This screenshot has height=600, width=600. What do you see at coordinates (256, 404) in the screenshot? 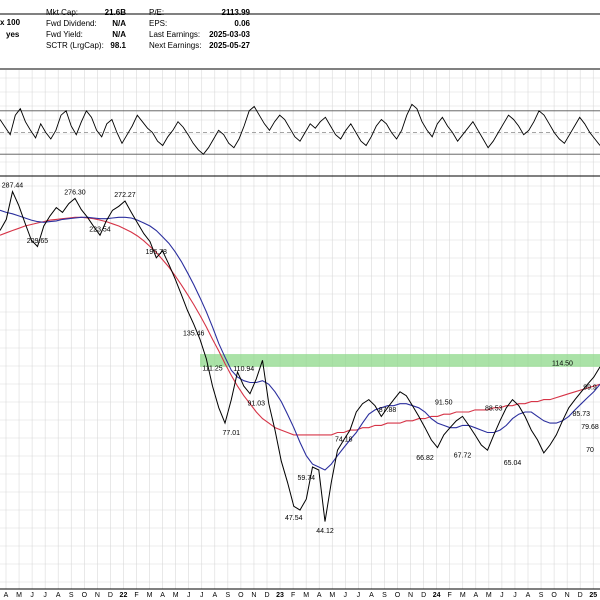
I see `price-annotation-label: 91.03` at bounding box center [256, 404].